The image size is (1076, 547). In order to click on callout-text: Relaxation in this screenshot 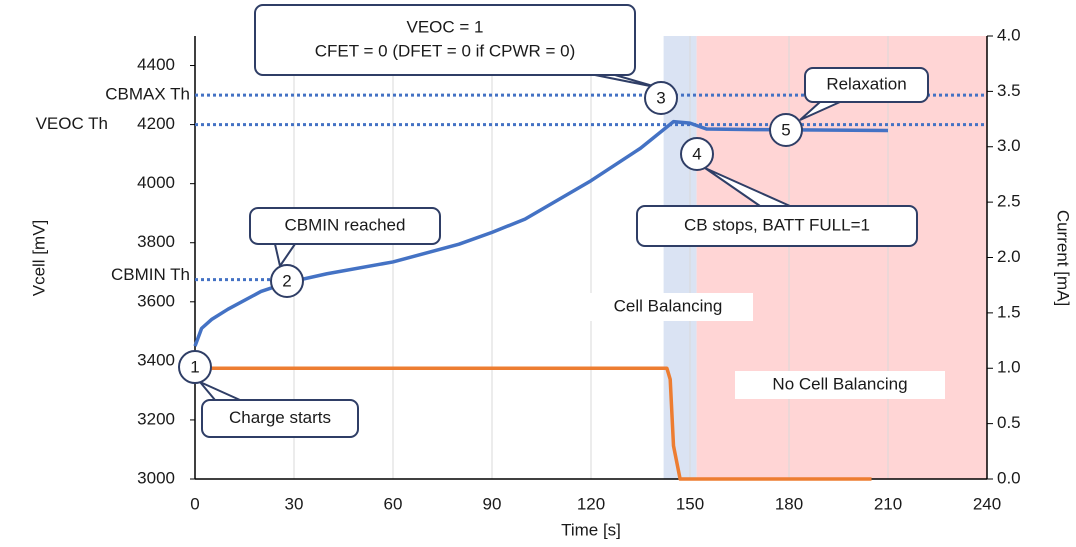, I will do `click(866, 83)`.